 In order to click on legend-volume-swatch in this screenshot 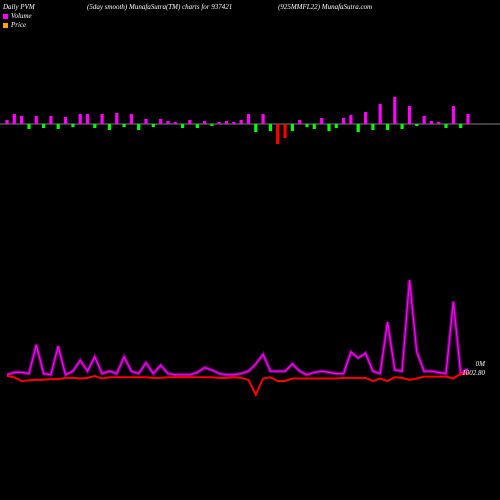, I will do `click(5, 16)`.